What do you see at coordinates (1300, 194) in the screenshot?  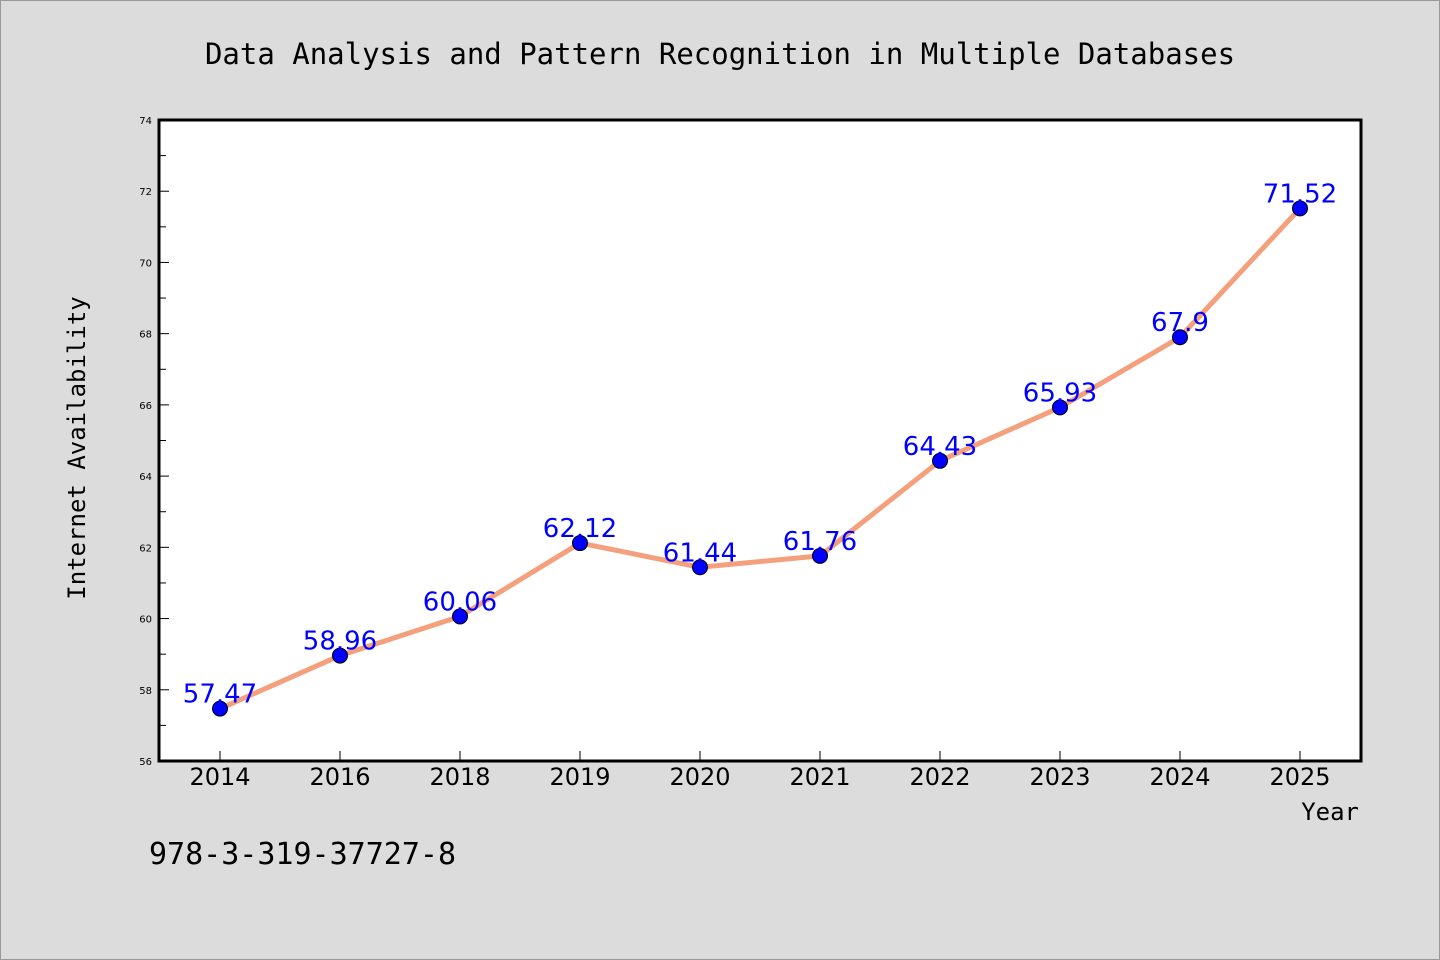 I see `data-value-label: 71.52` at bounding box center [1300, 194].